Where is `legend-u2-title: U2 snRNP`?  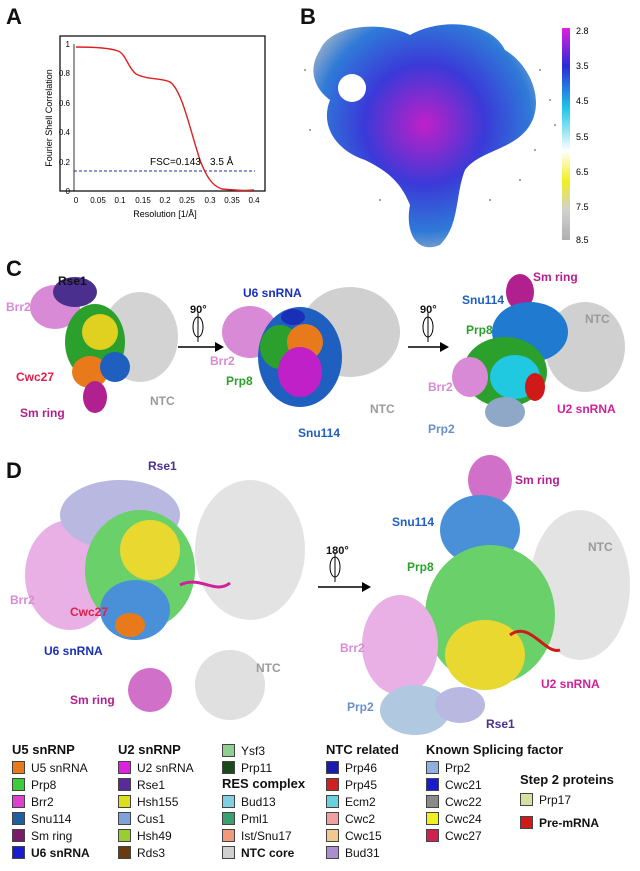 legend-u2-title: U2 snRNP is located at coordinates (149, 749).